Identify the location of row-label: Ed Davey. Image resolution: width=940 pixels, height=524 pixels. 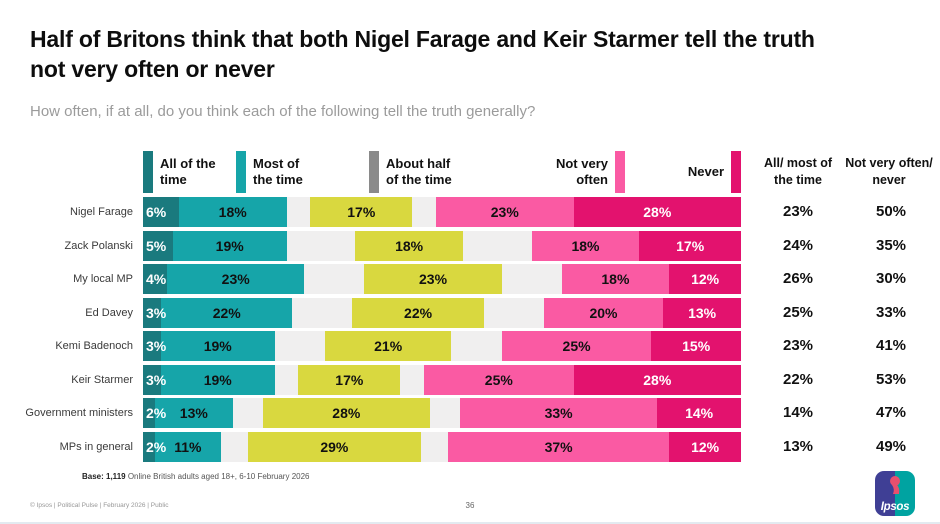
(109, 312).